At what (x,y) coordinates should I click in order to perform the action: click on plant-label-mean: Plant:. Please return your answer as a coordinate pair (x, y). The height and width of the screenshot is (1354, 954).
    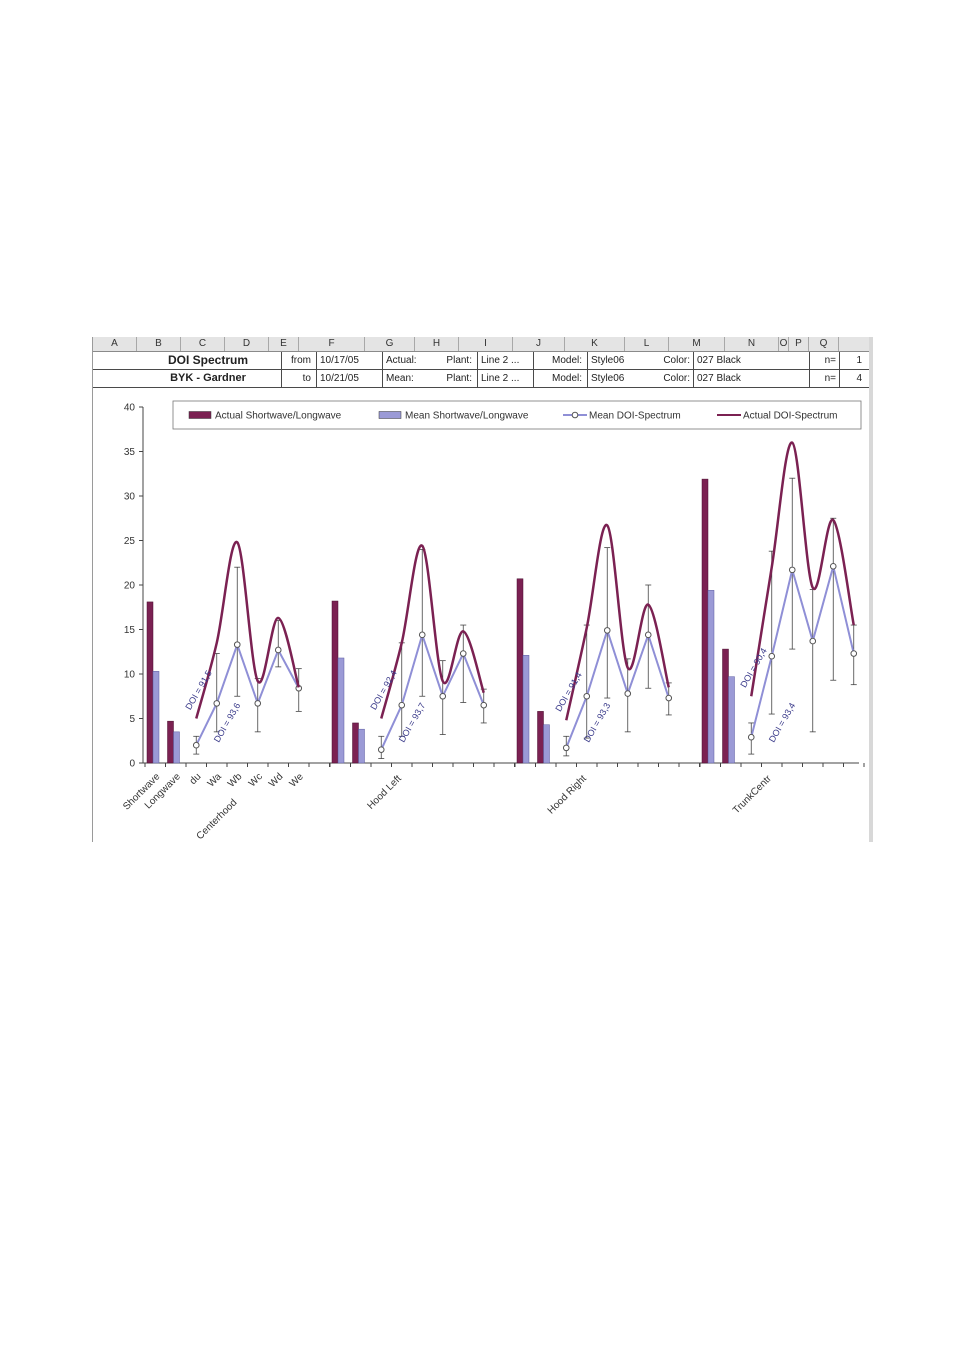
    Looking at the image, I should click on (459, 378).